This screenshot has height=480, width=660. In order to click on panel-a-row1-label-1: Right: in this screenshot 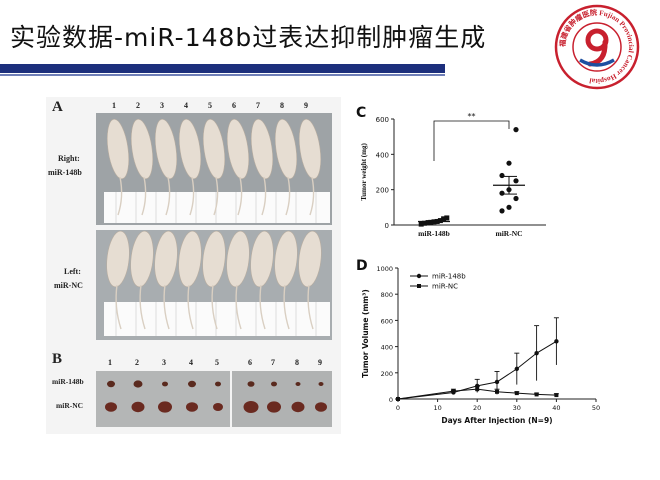, I will do `click(69, 158)`.